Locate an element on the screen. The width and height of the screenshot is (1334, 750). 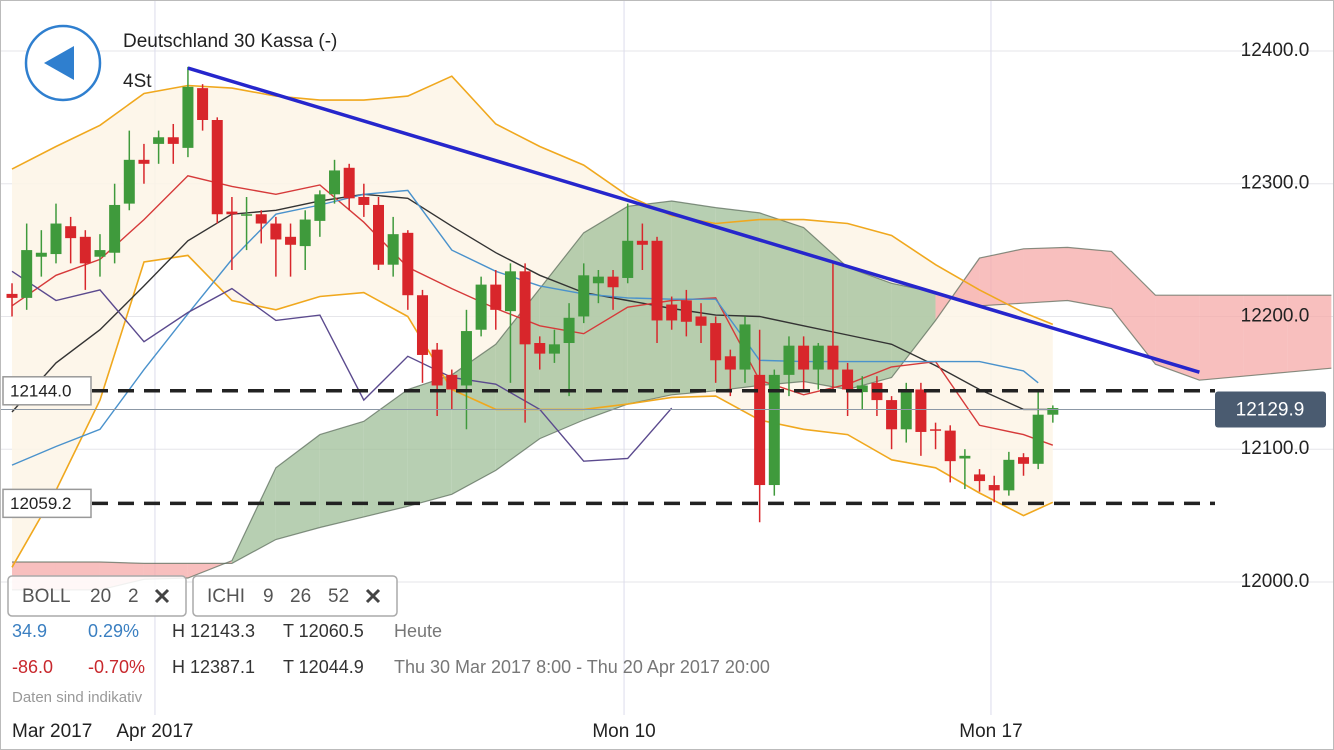
indicator-param: 20 is located at coordinates (100, 596).